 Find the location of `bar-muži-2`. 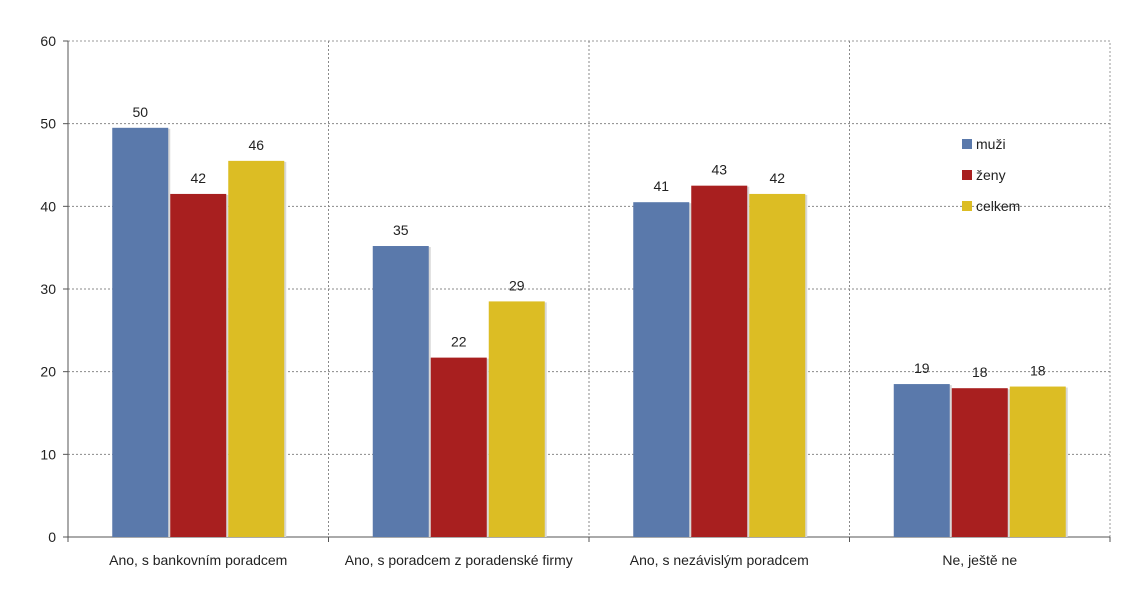

bar-muži-2 is located at coordinates (661, 369).